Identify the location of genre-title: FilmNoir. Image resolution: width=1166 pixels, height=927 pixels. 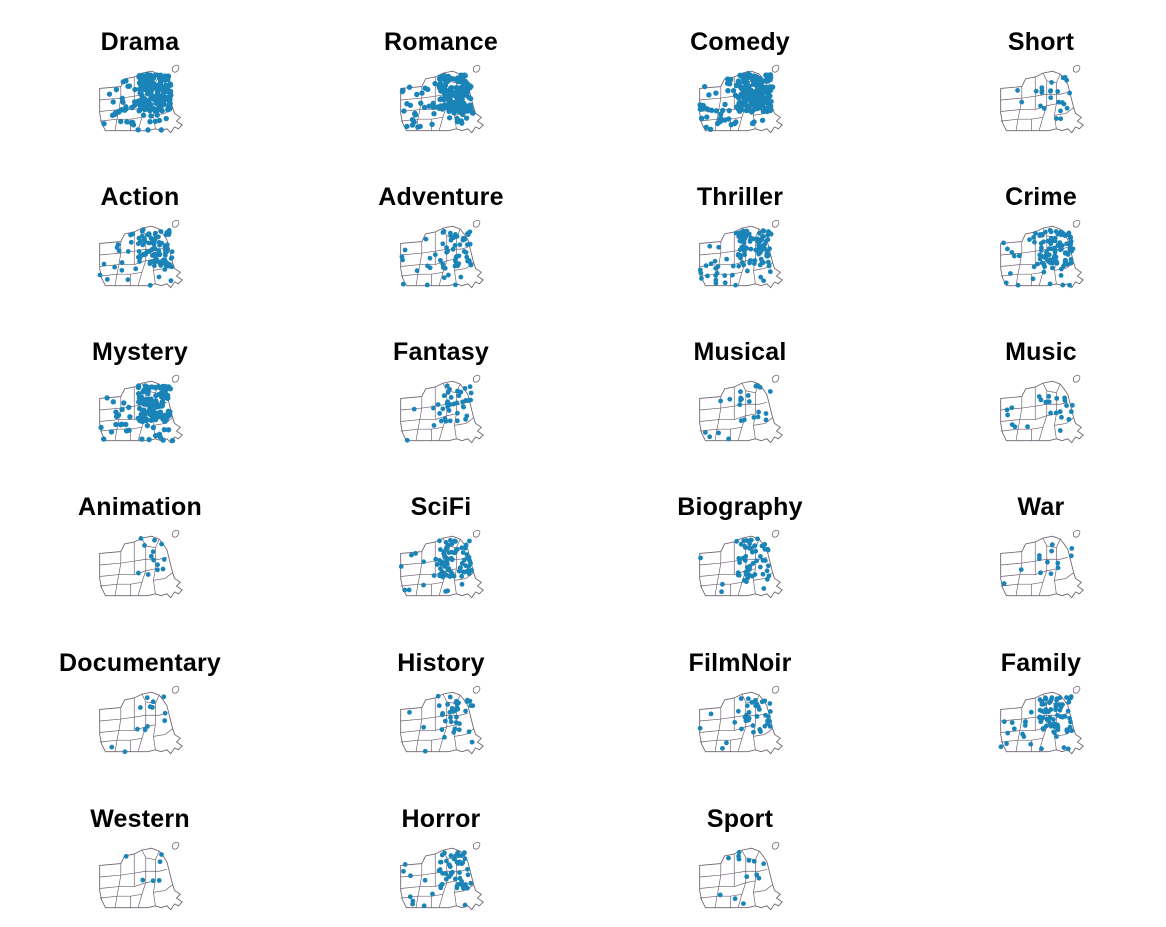
(740, 663).